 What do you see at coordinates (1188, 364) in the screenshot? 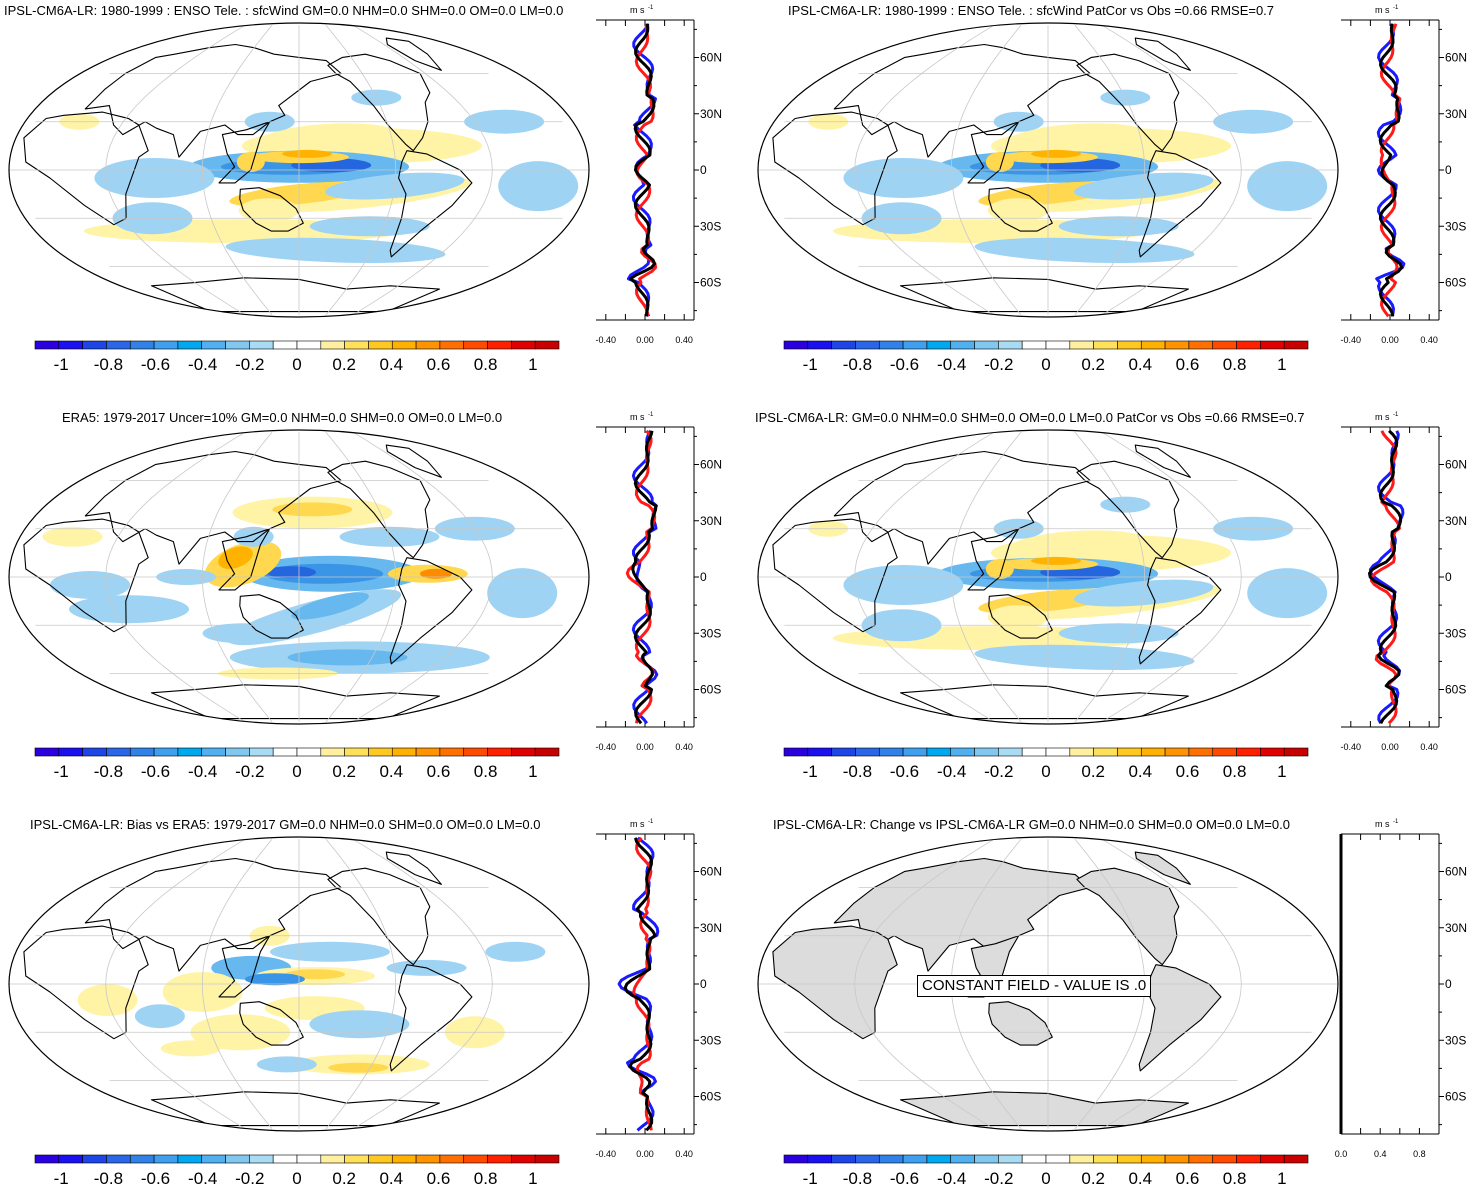
I see `colorbar-label: 0.6` at bounding box center [1188, 364].